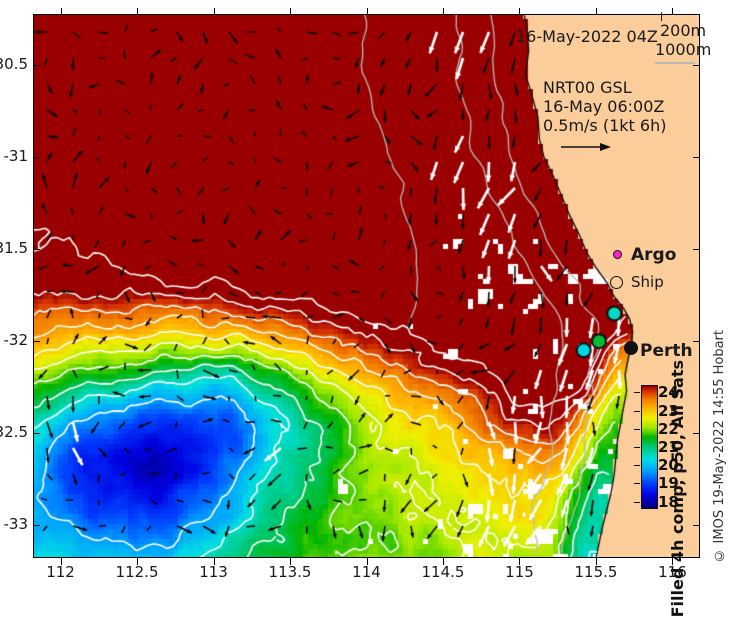 This screenshot has height=617, width=740. Describe the element at coordinates (654, 255) in the screenshot. I see `argo-legend-label: Argo` at that location.